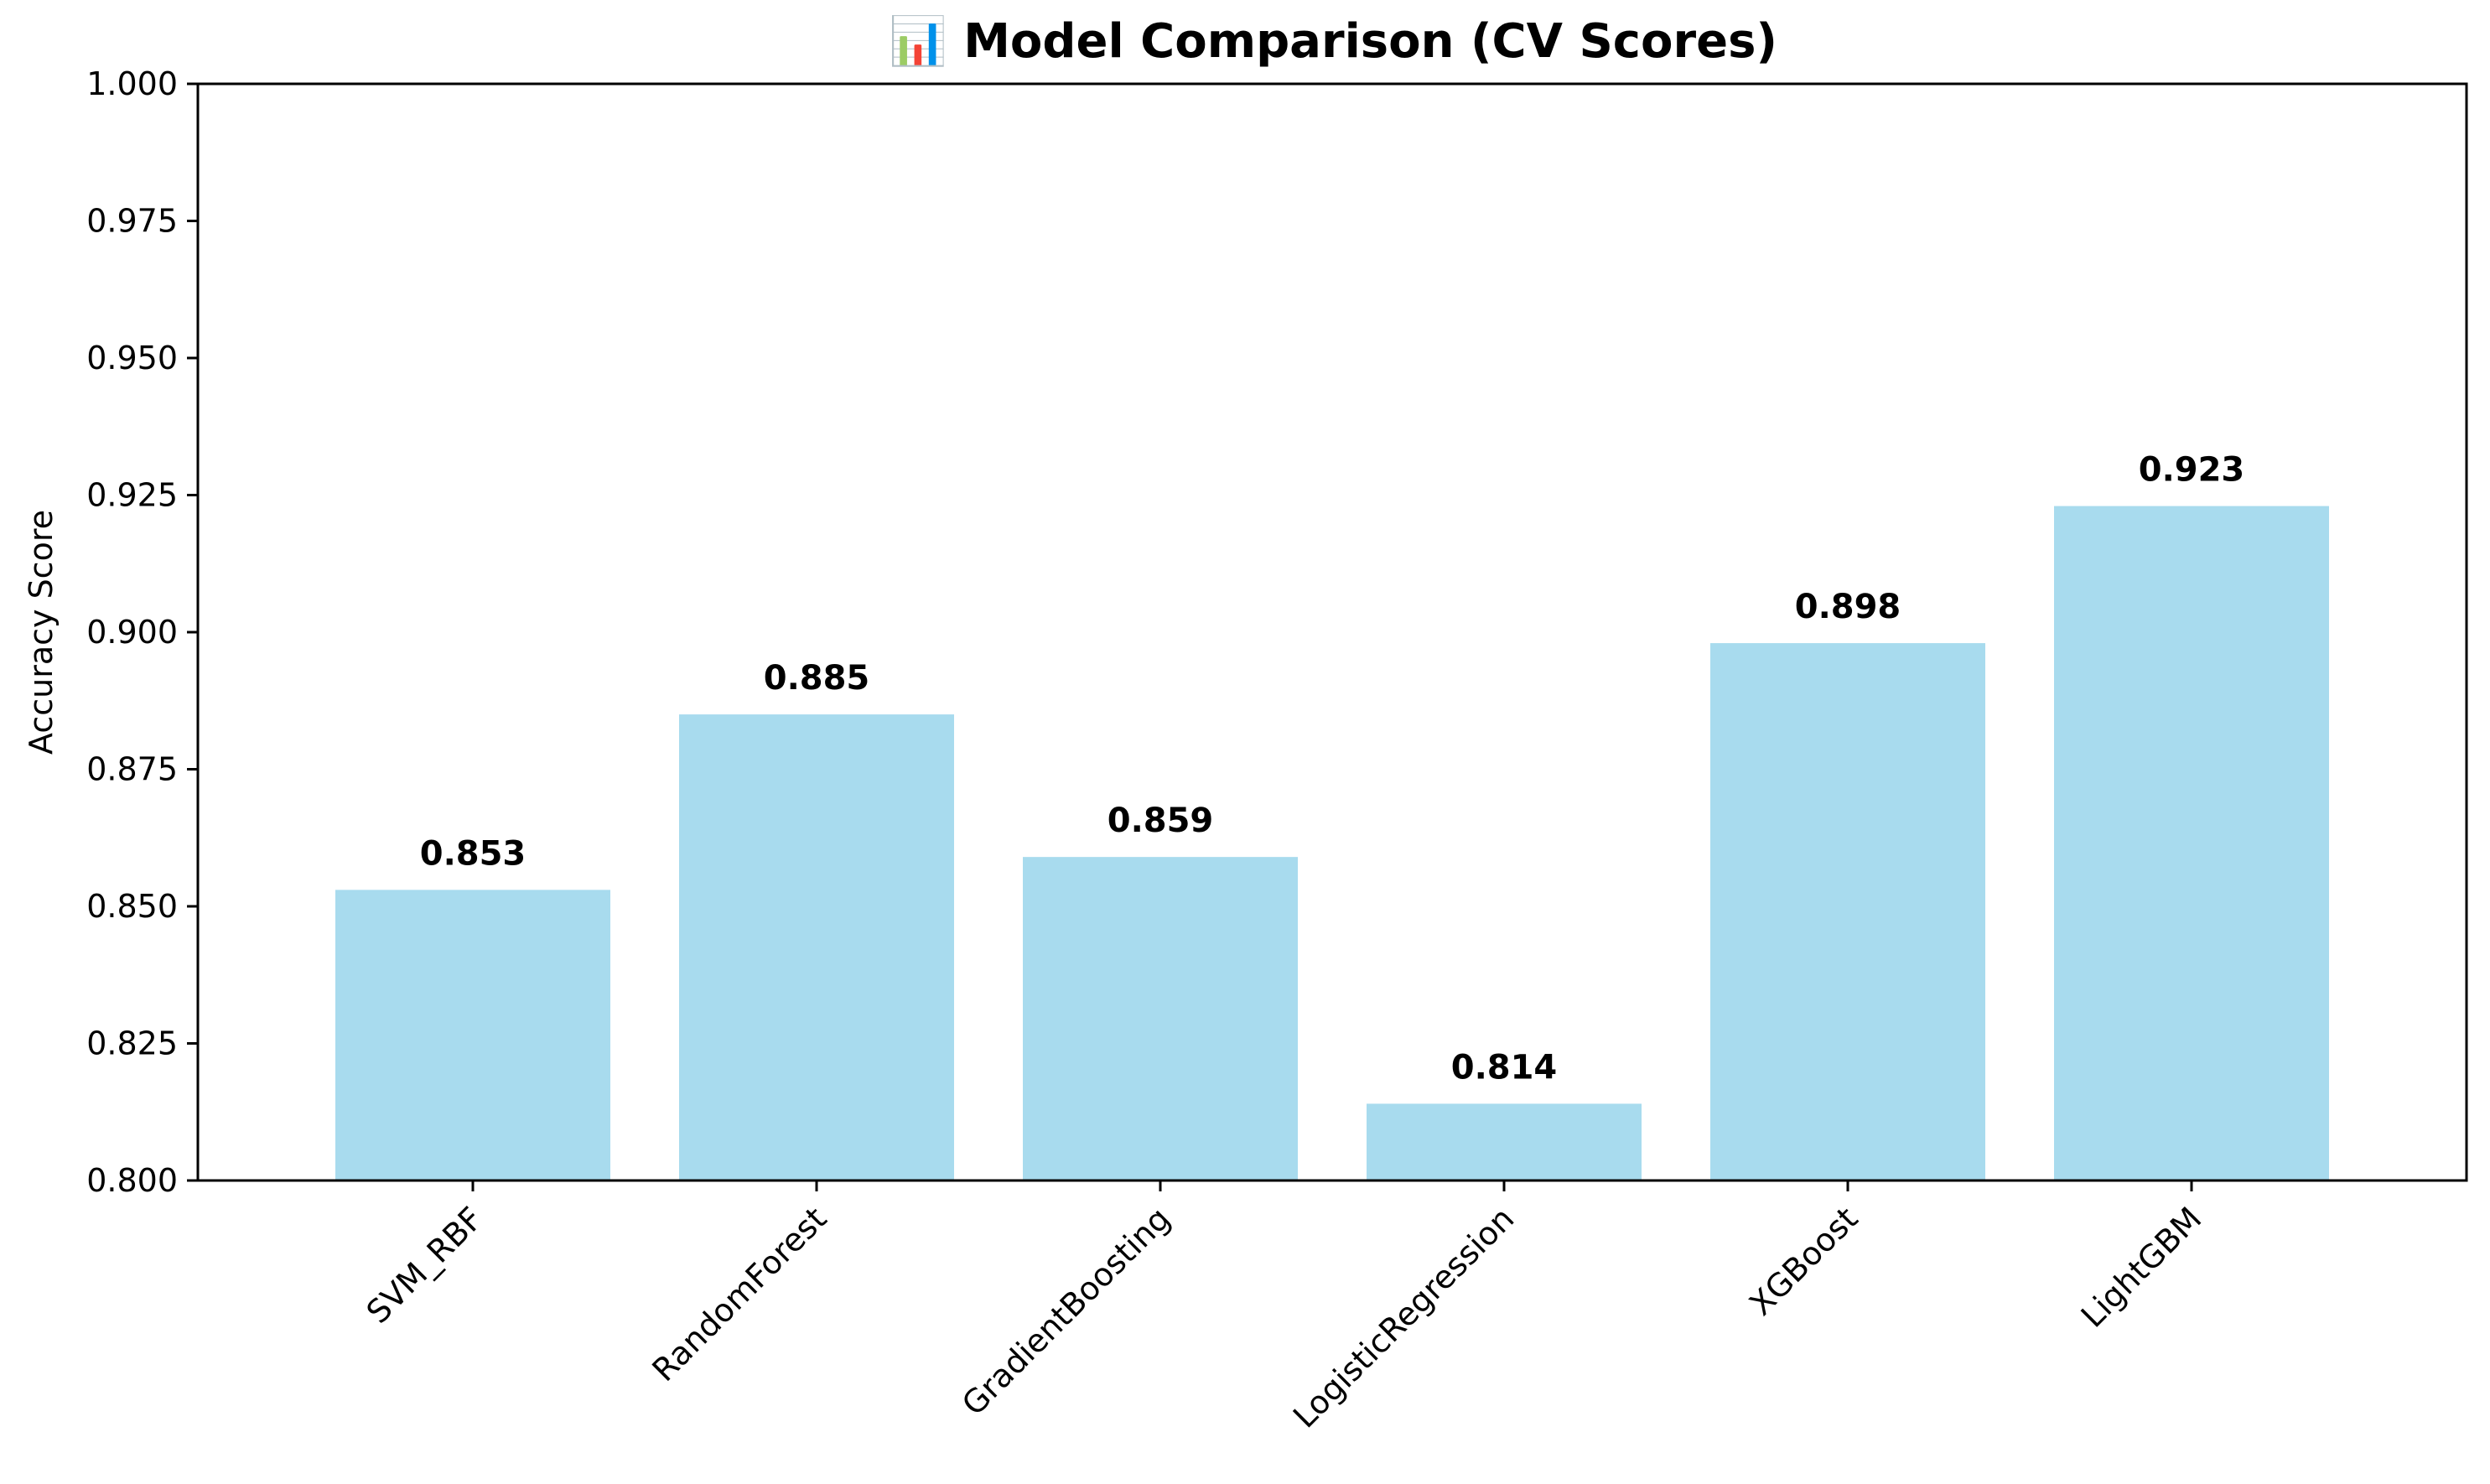 This screenshot has width=2490, height=1484. Describe the element at coordinates (1403, 1317) in the screenshot. I see `x-tick-label-LogisticRegression: LogisticRegression` at that location.